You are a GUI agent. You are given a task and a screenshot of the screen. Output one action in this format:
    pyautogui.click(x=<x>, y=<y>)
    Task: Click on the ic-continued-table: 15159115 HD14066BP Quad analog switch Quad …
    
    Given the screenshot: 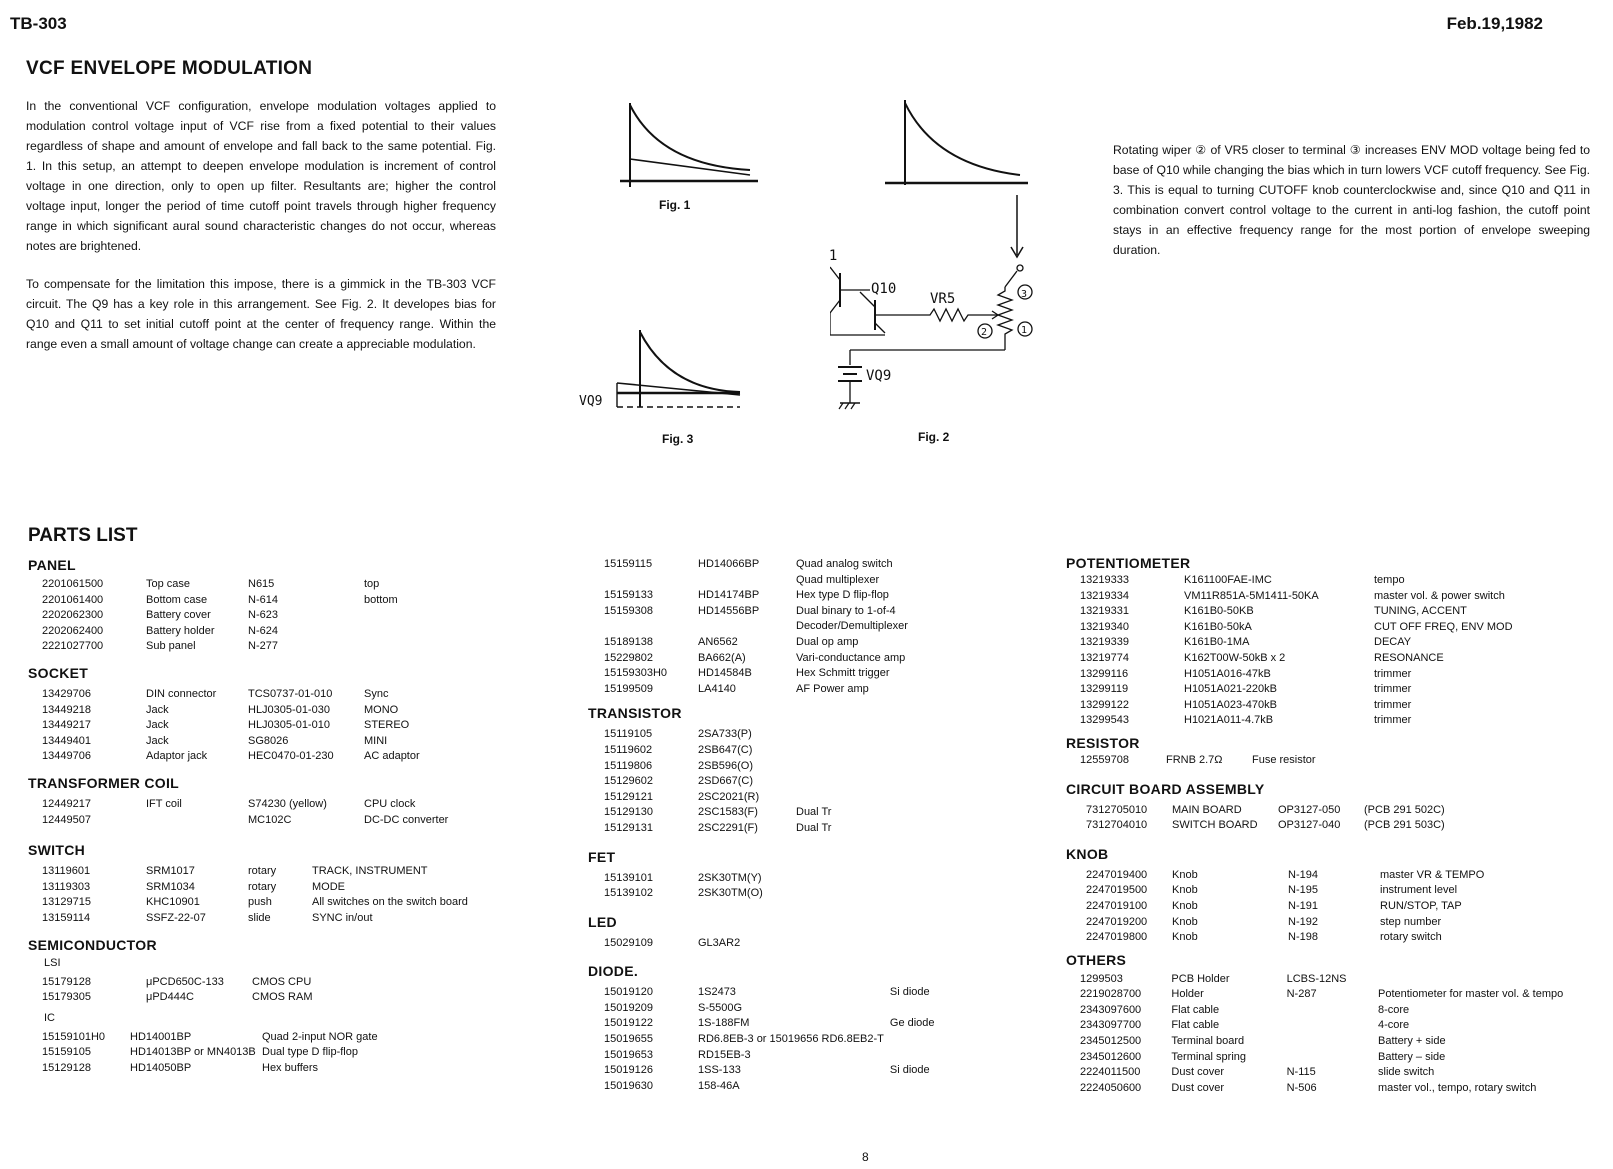 What is the action you would take?
    pyautogui.click(x=768, y=627)
    